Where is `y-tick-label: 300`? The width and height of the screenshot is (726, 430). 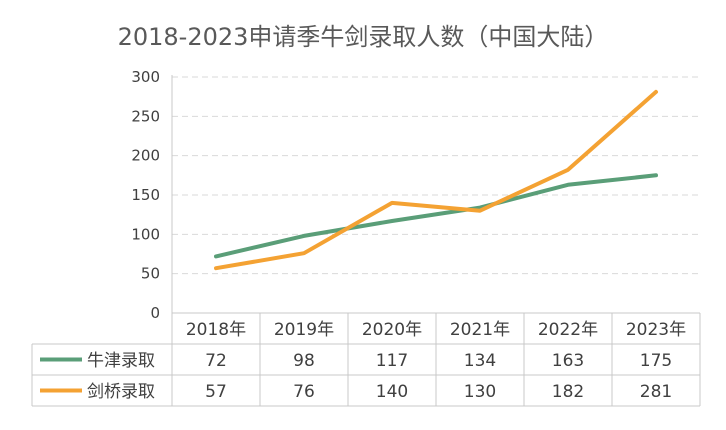 y-tick-label: 300 is located at coordinates (145, 77).